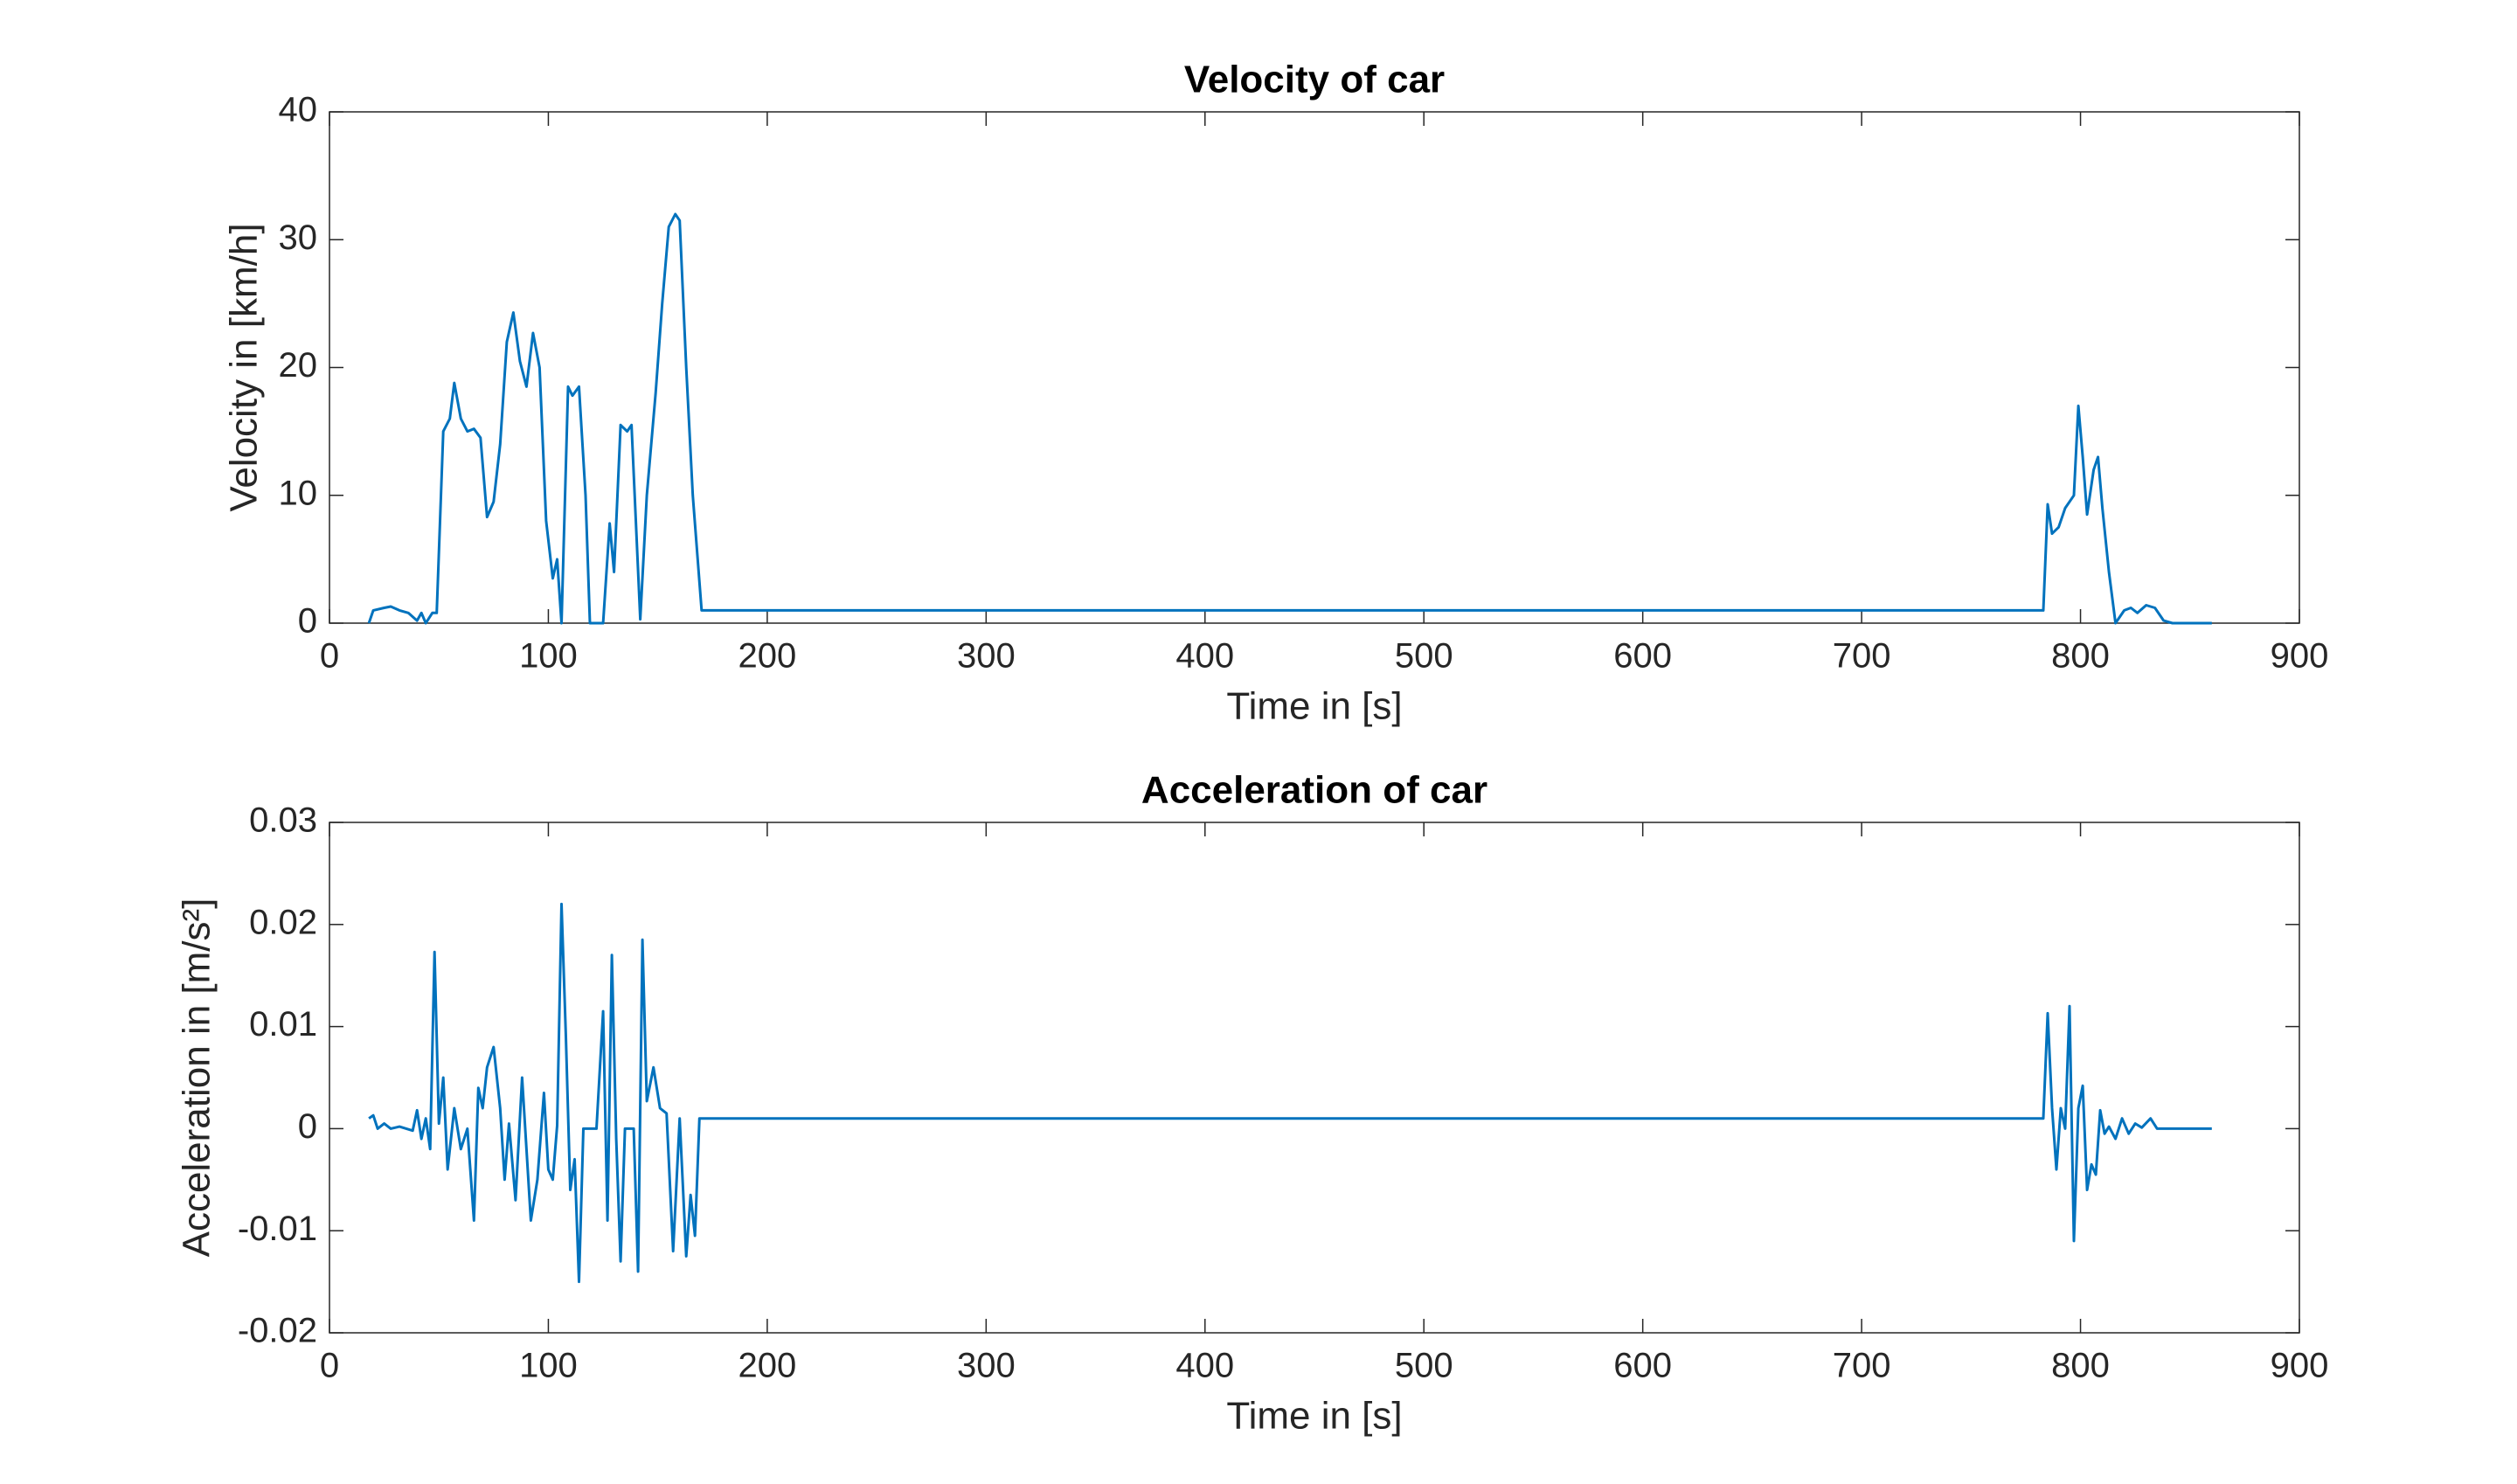  Describe the element at coordinates (298, 493) in the screenshot. I see `y-tick-label: 10` at that location.